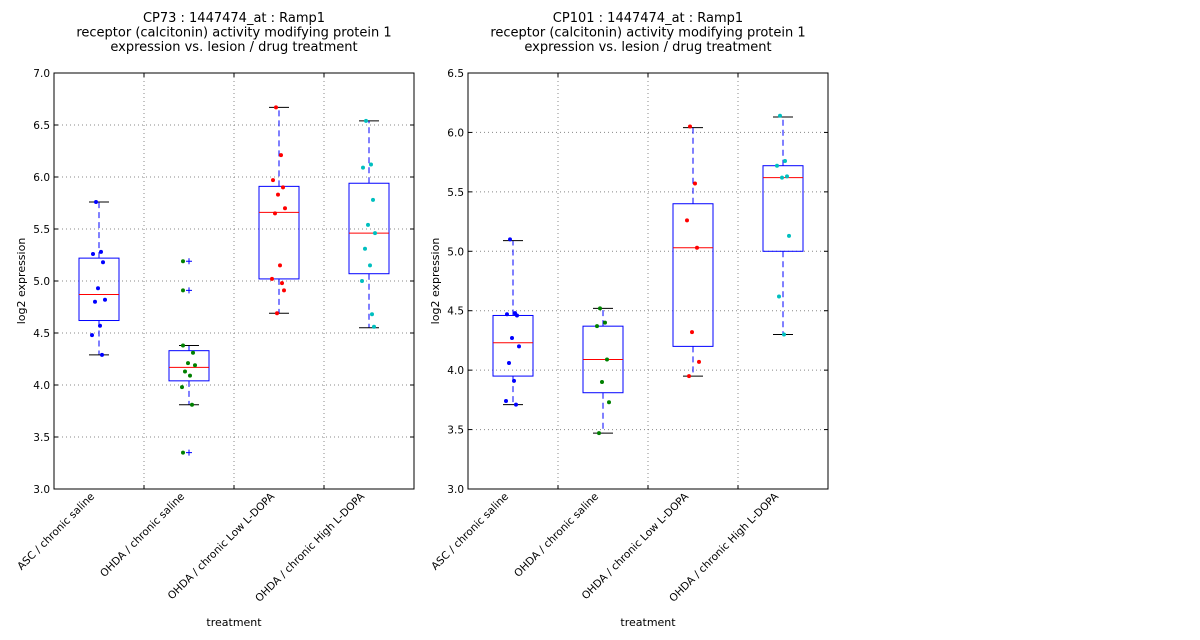  What do you see at coordinates (455, 133) in the screenshot?
I see `y-tick-label: 6.0` at bounding box center [455, 133].